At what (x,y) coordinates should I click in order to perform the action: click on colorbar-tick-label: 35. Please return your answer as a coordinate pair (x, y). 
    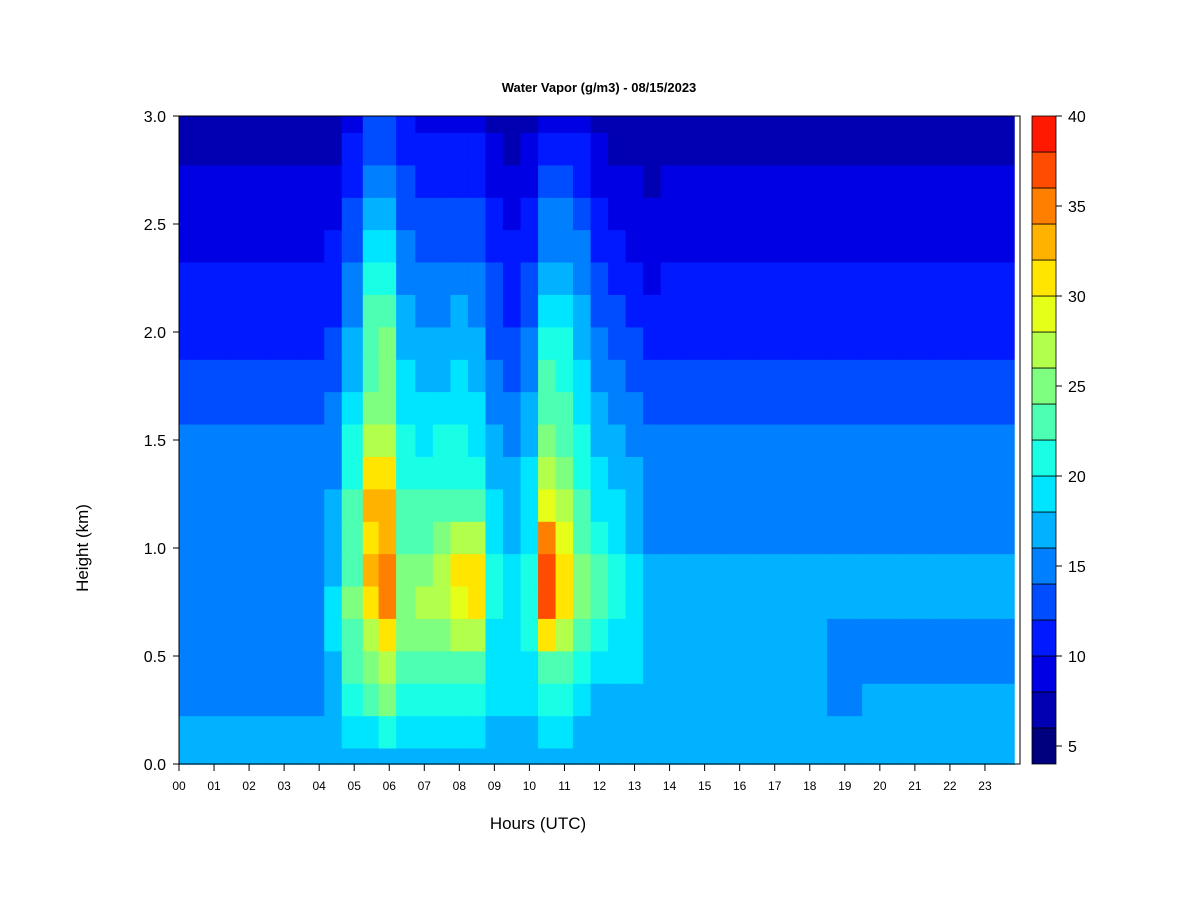
    Looking at the image, I should click on (1077, 207).